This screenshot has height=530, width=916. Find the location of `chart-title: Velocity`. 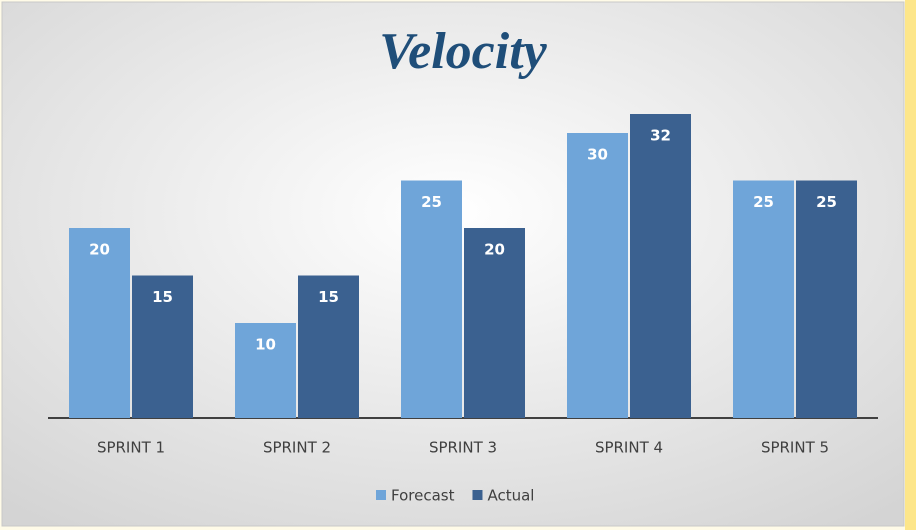

chart-title: Velocity is located at coordinates (463, 51).